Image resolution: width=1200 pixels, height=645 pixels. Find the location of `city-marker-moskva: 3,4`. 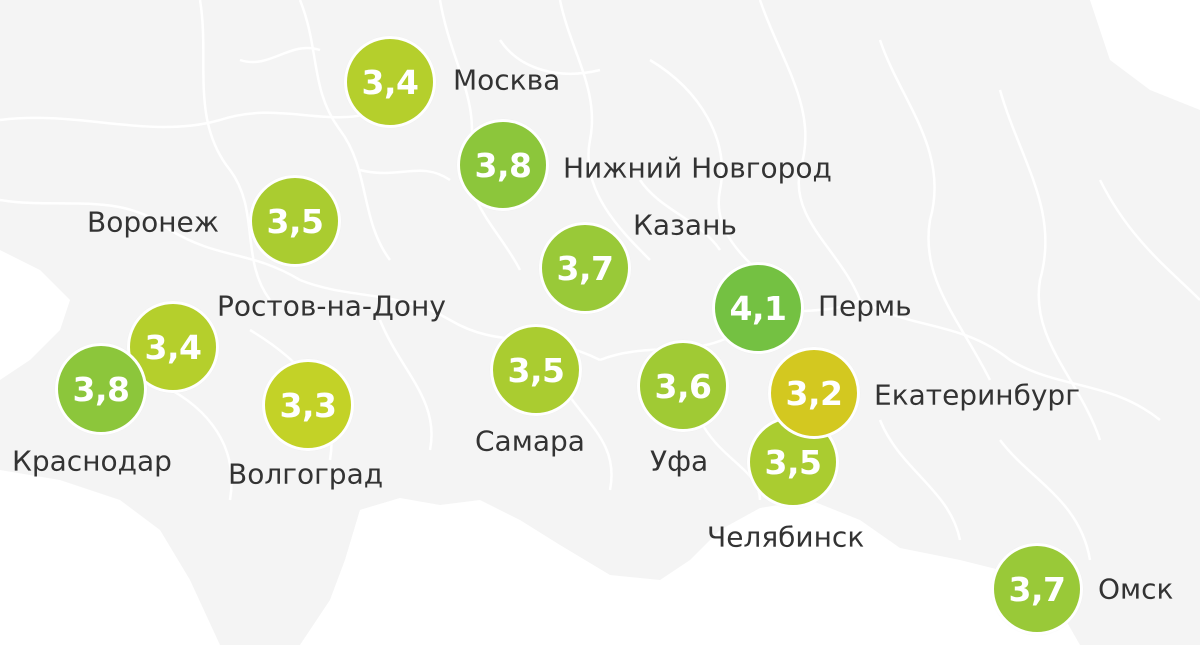

city-marker-moskva: 3,4 is located at coordinates (390, 82).